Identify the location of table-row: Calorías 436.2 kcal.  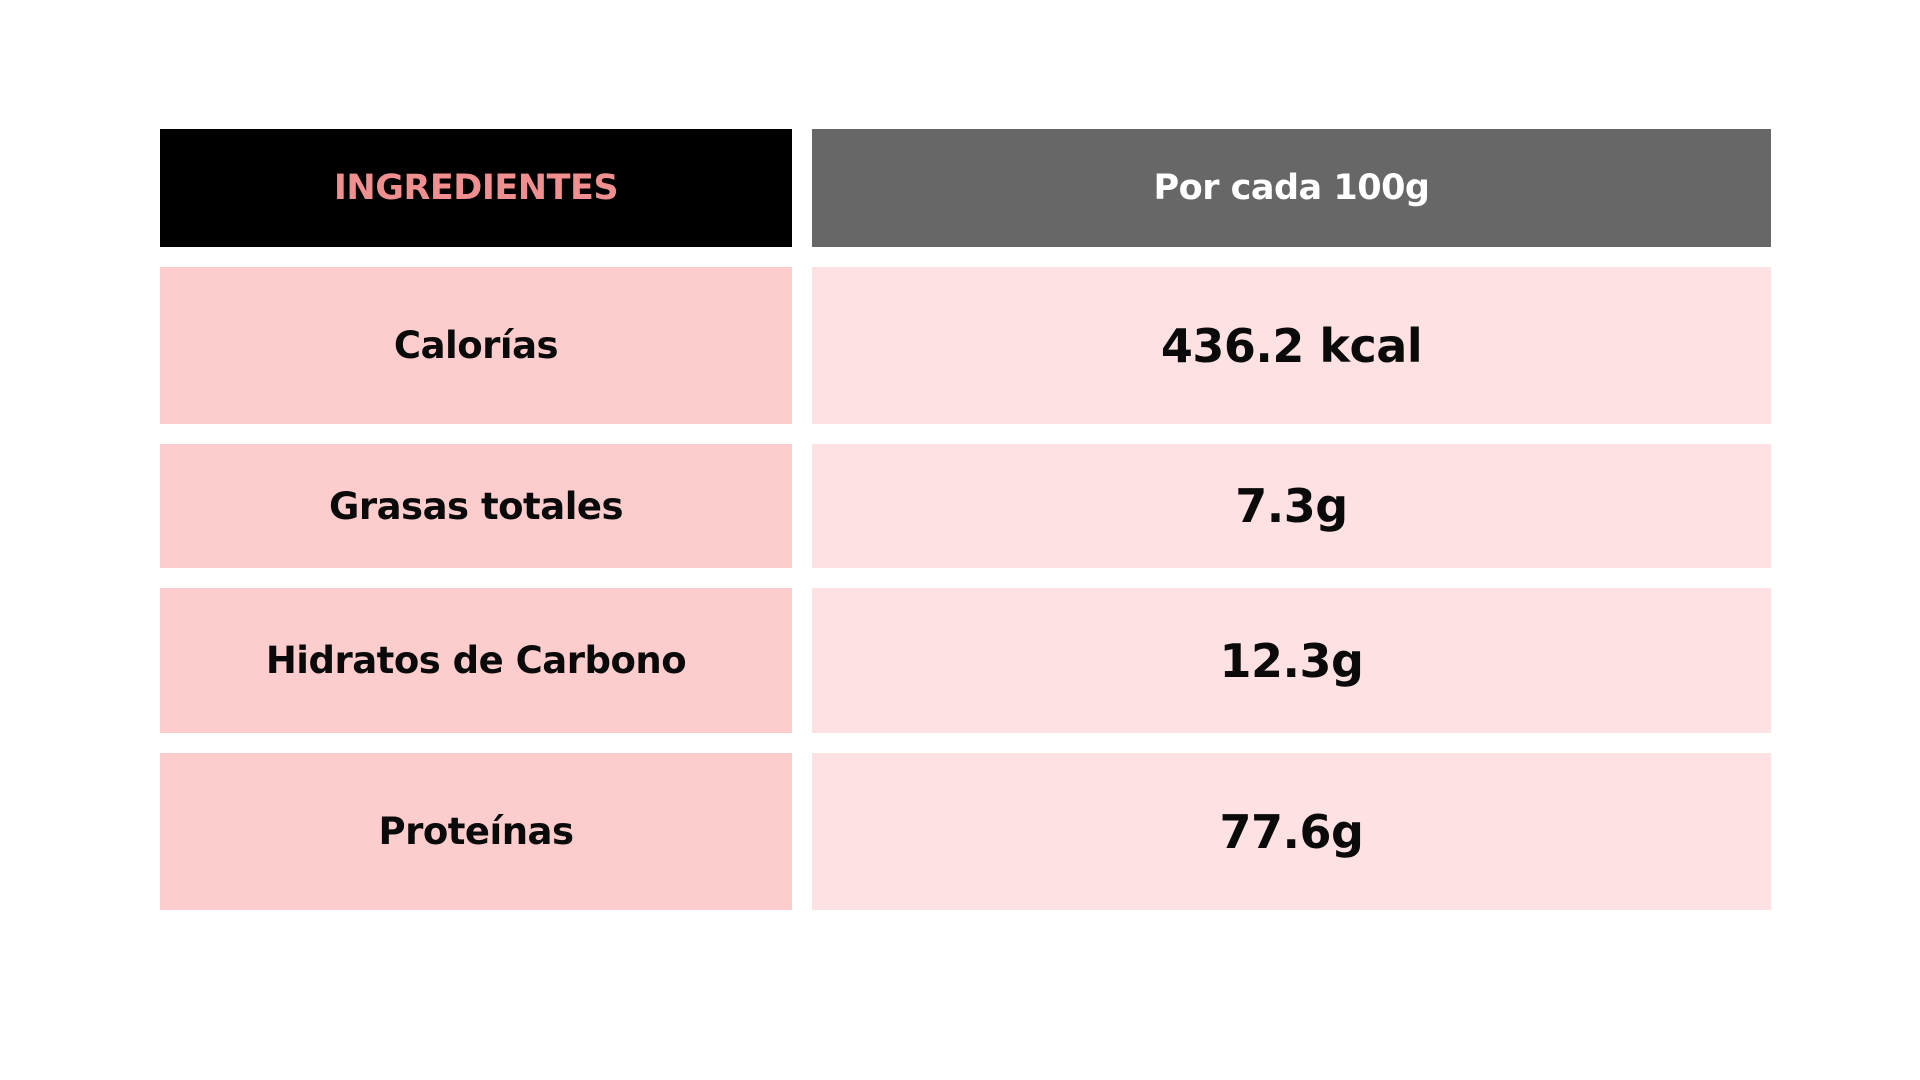
(965, 345).